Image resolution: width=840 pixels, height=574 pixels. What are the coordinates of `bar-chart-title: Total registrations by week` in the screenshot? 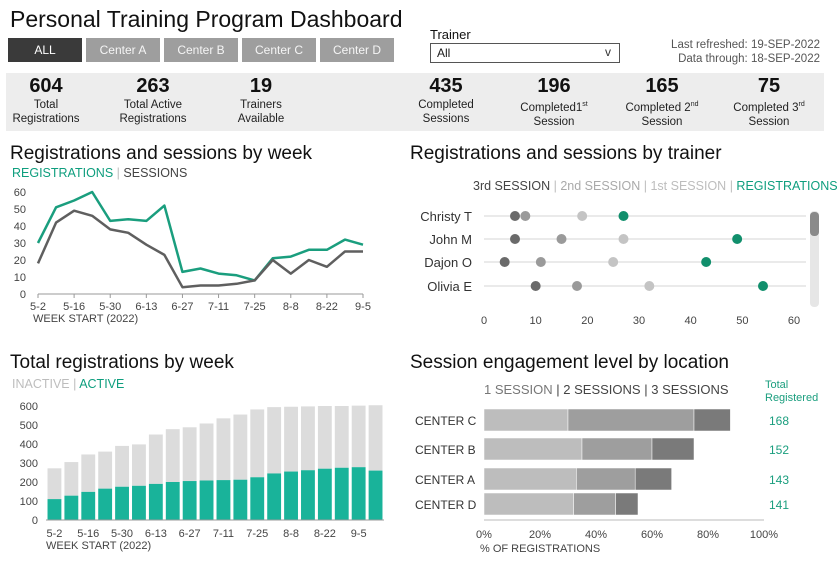 It's located at (122, 362).